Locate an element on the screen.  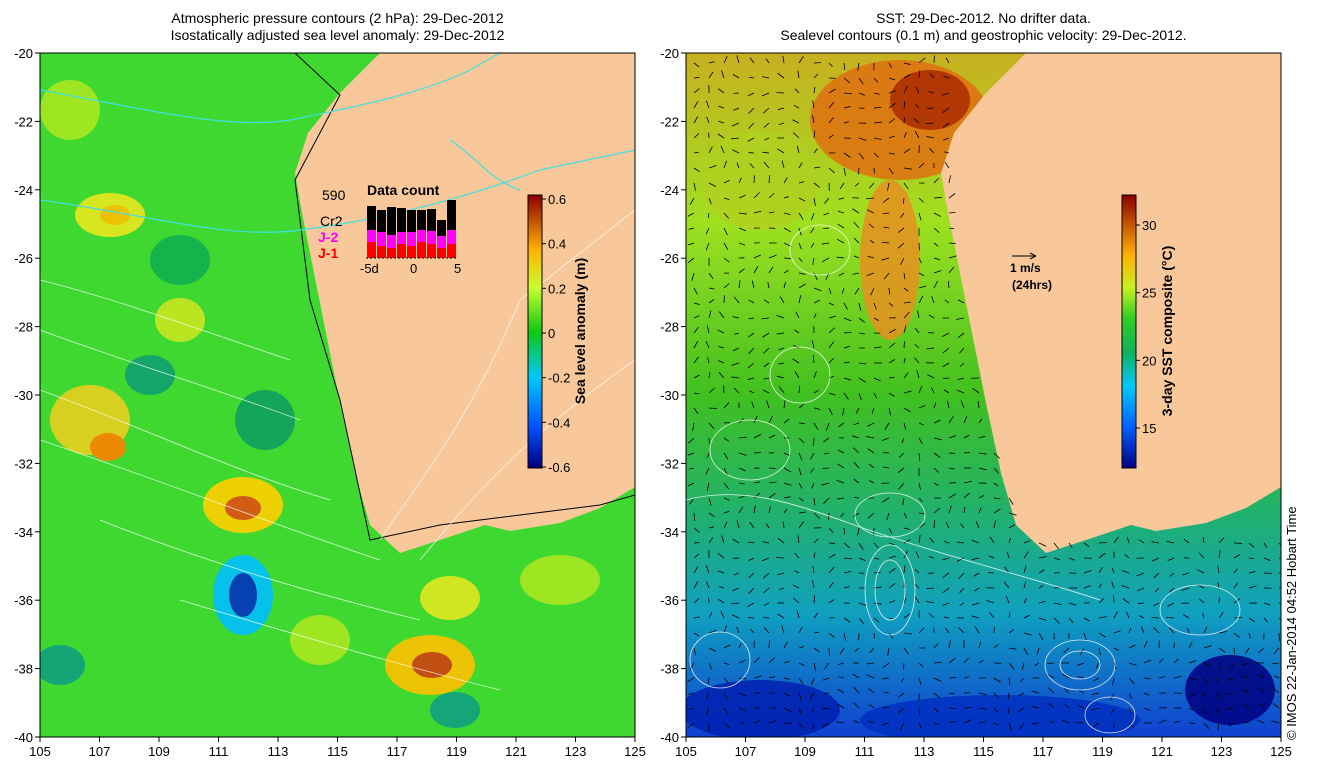
inset-bars is located at coordinates (411, 229).